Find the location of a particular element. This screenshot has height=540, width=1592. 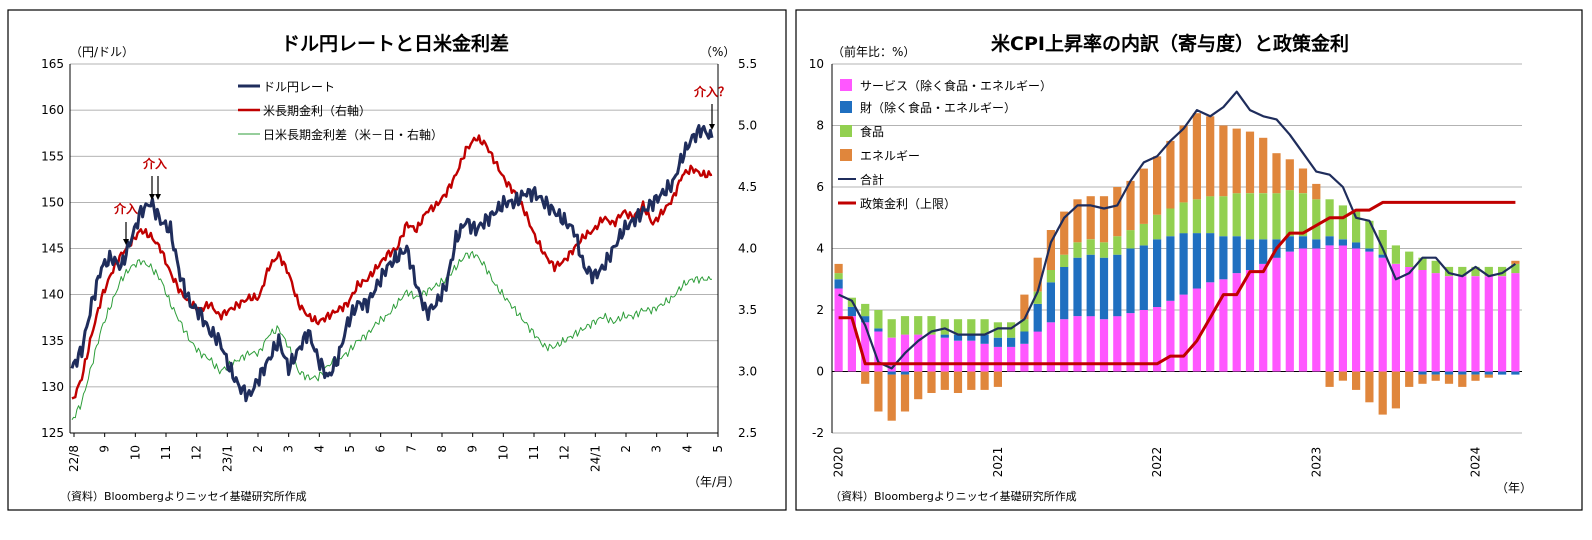

right-y-tick-label: 10 is located at coordinates (816, 64).